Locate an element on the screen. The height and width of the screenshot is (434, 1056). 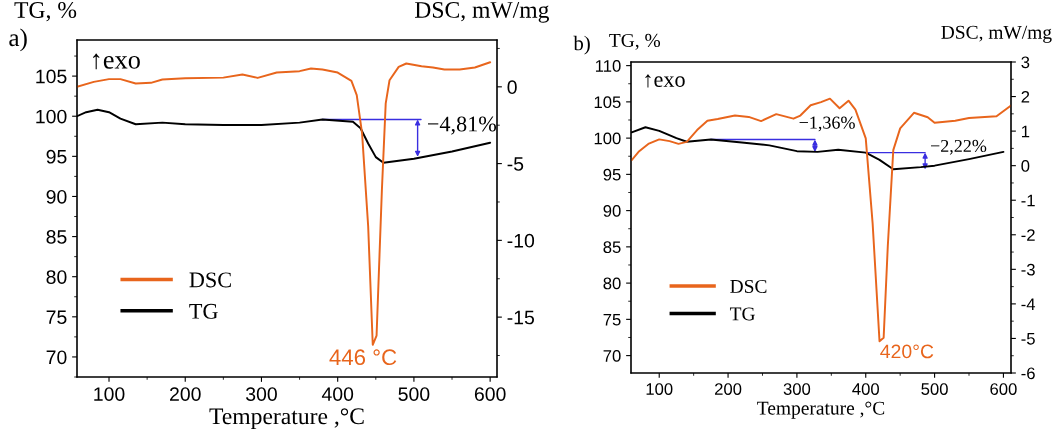
y2-tick-label: 3 is located at coordinates (1025, 62).